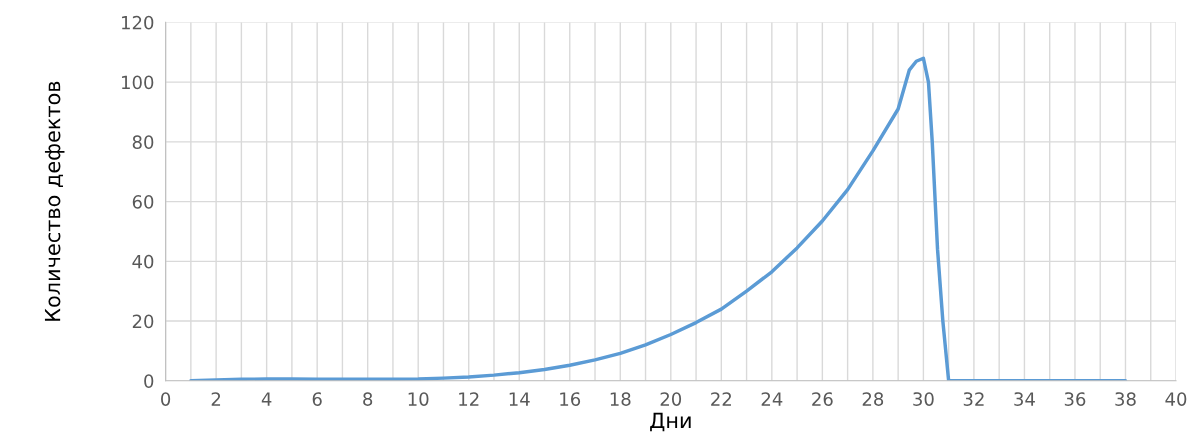 This screenshot has height=448, width=1200. Describe the element at coordinates (923, 399) in the screenshot. I see `x-tick-label: 30` at that location.